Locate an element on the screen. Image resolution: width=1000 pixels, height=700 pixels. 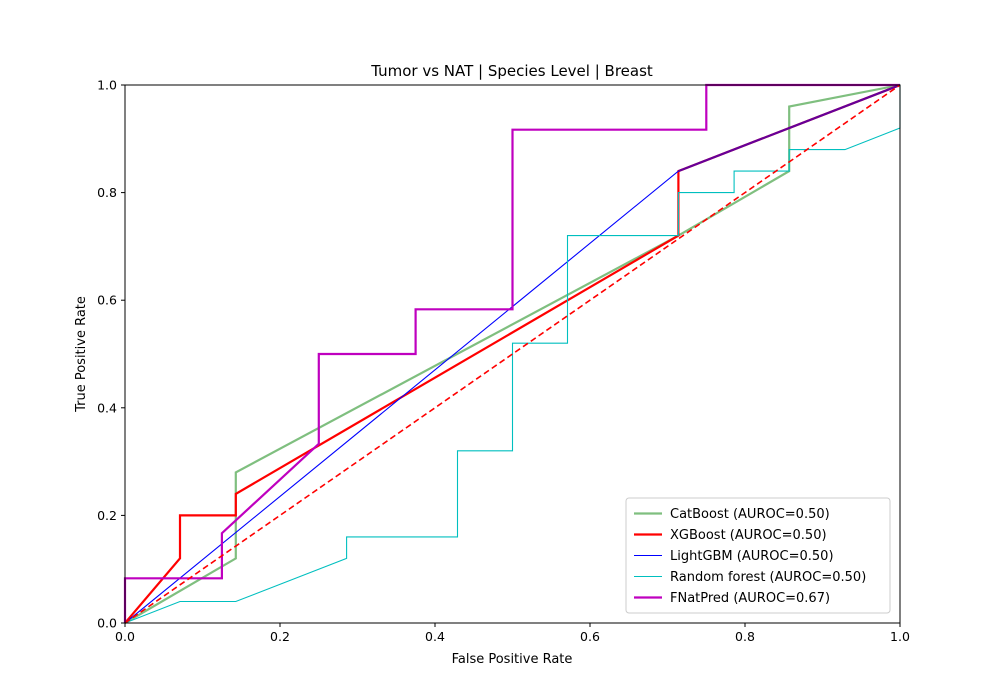
y-tick-label: 0.4 is located at coordinates (107, 407).